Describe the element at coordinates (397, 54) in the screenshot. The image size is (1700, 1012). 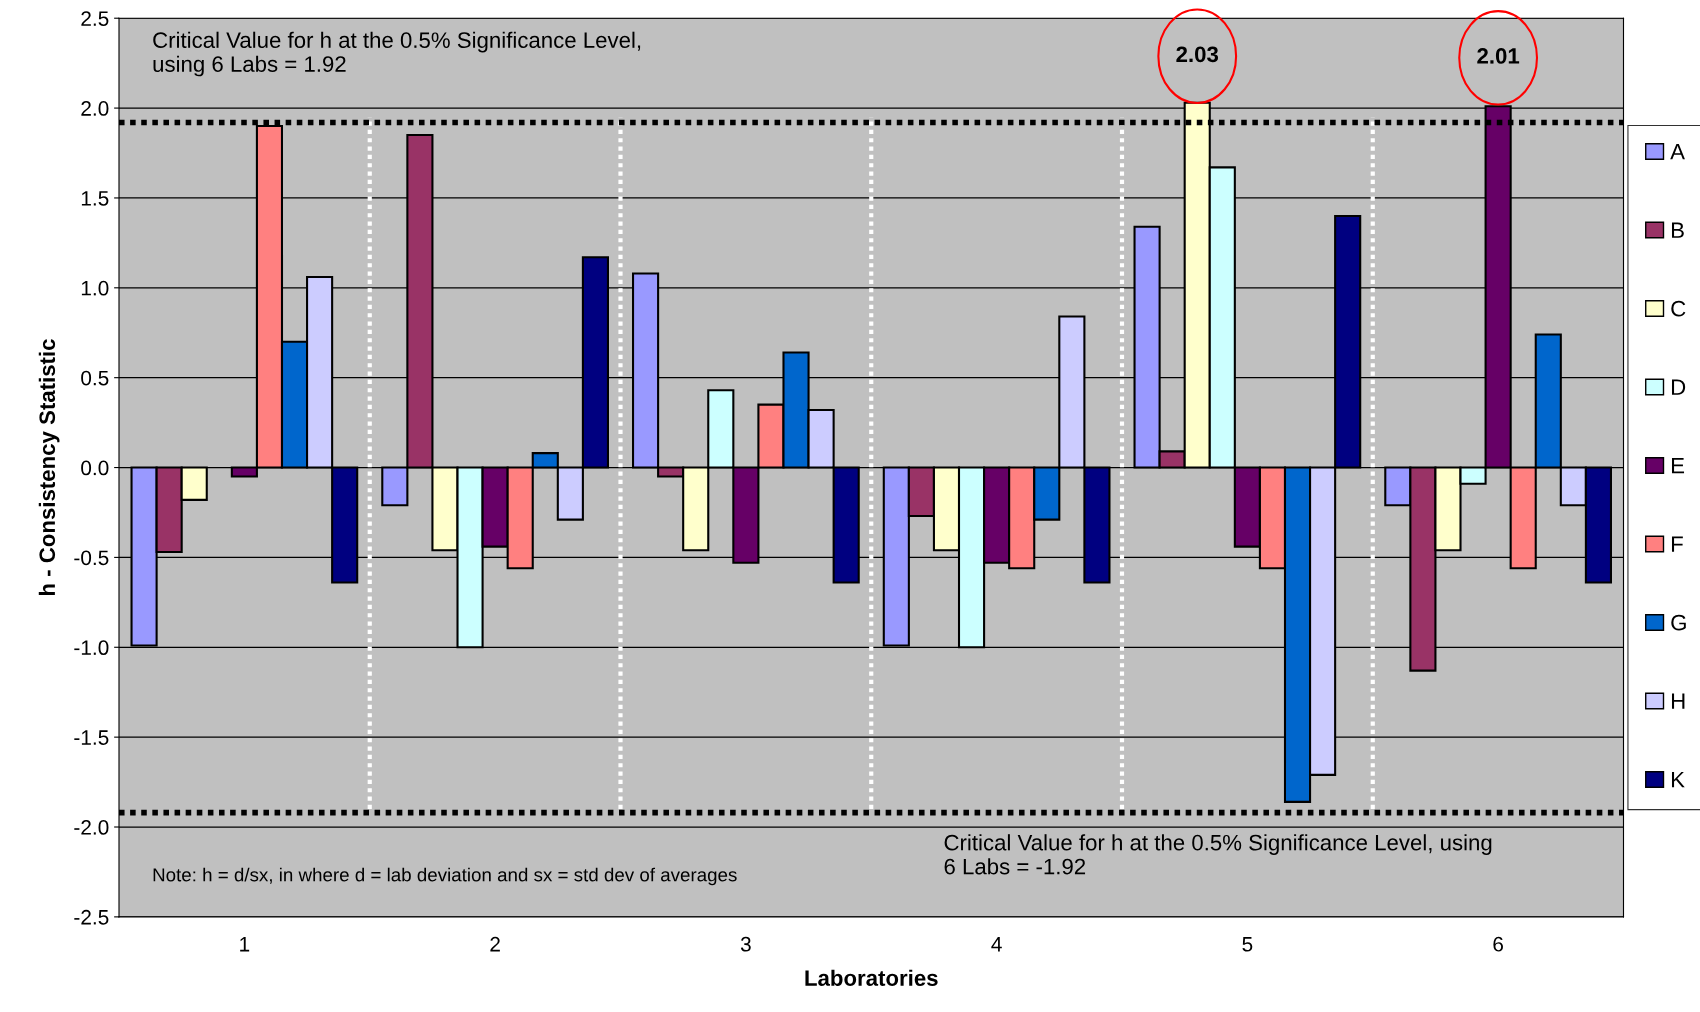
I see `ref-line-label: Critical Value for h at the 0.5% Significance Level, using 6 Labs = 1.92` at that location.